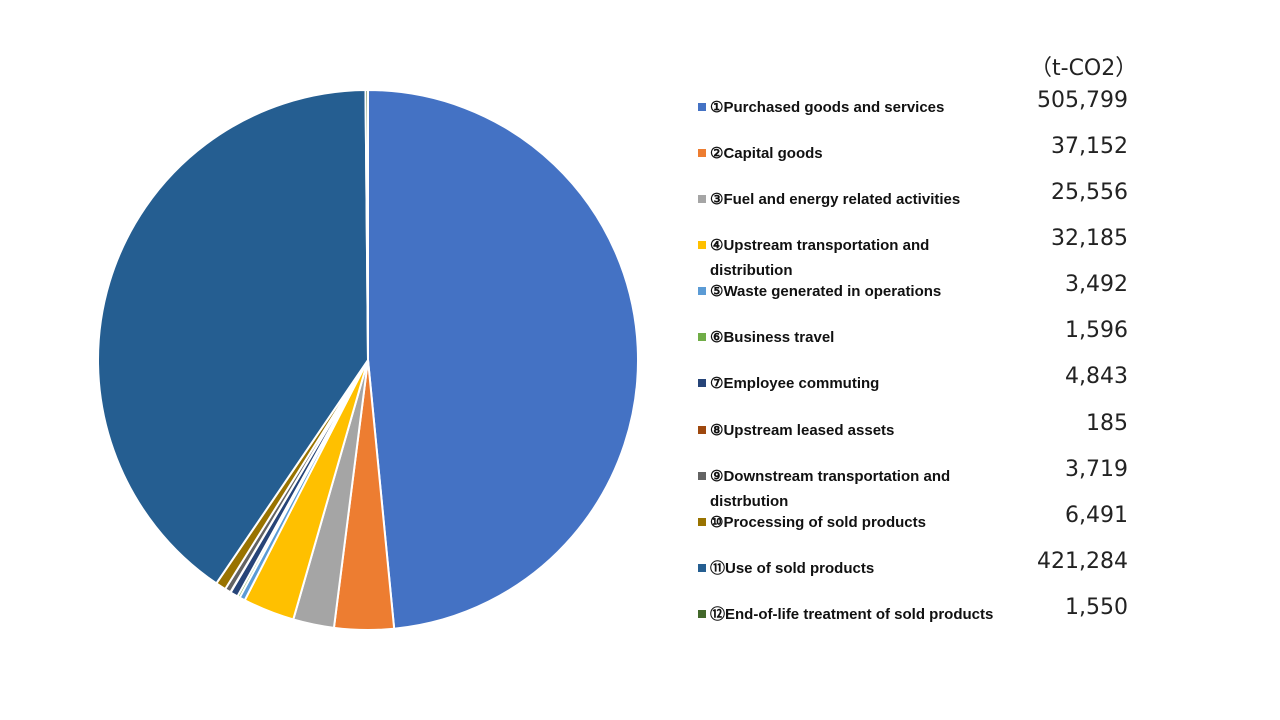 The width and height of the screenshot is (1280, 720). What do you see at coordinates (835, 199) in the screenshot?
I see `legend-label: ③Fuel and energy related activities` at bounding box center [835, 199].